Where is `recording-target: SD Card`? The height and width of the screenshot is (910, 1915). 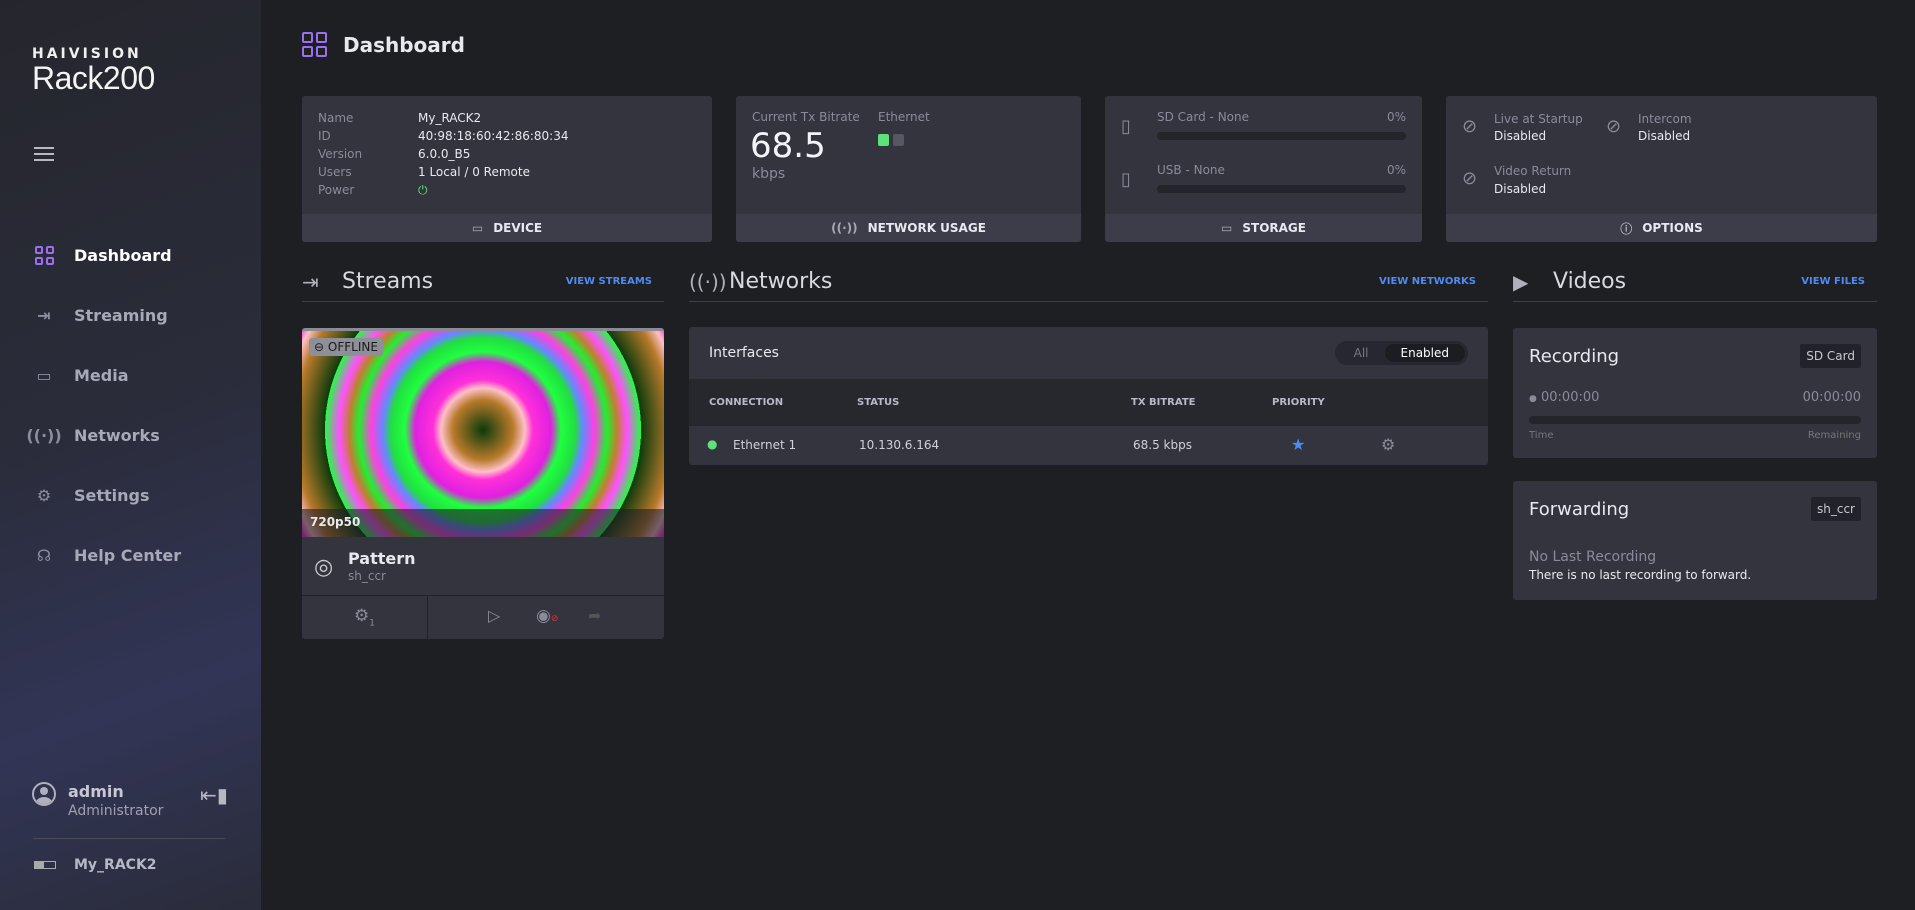 recording-target: SD Card is located at coordinates (1830, 356).